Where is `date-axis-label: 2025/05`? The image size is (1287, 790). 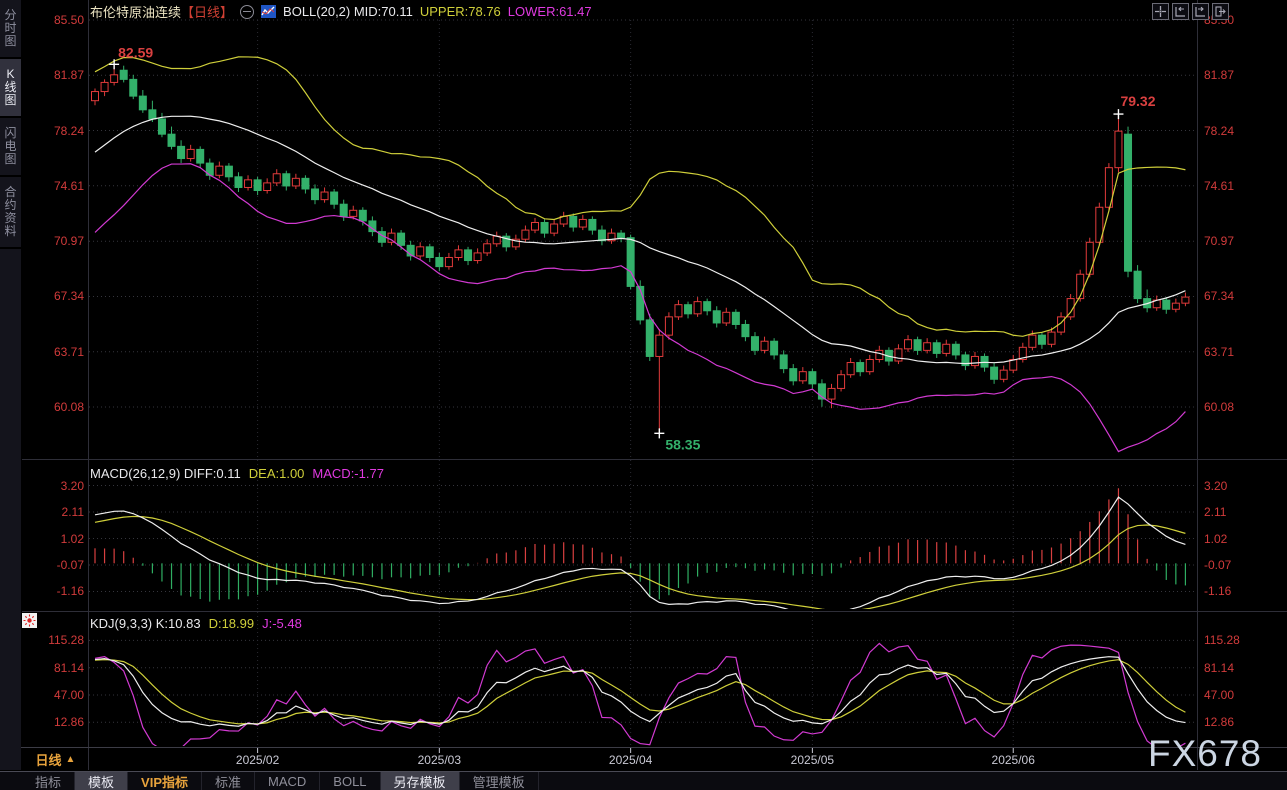
date-axis-label: 2025/05 is located at coordinates (812, 760).